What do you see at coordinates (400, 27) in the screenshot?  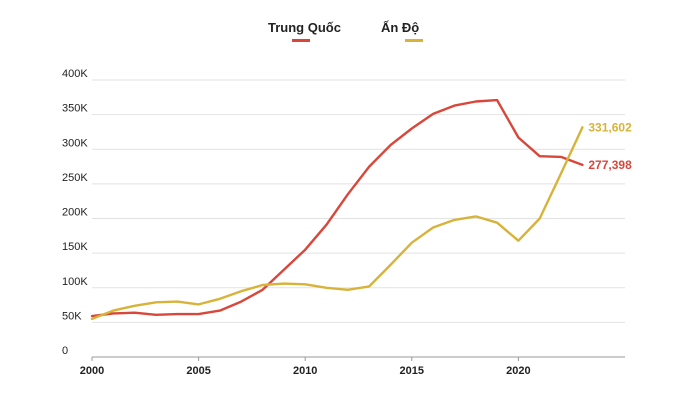 I see `legend-label-an-do: Ấn Độ` at bounding box center [400, 27].